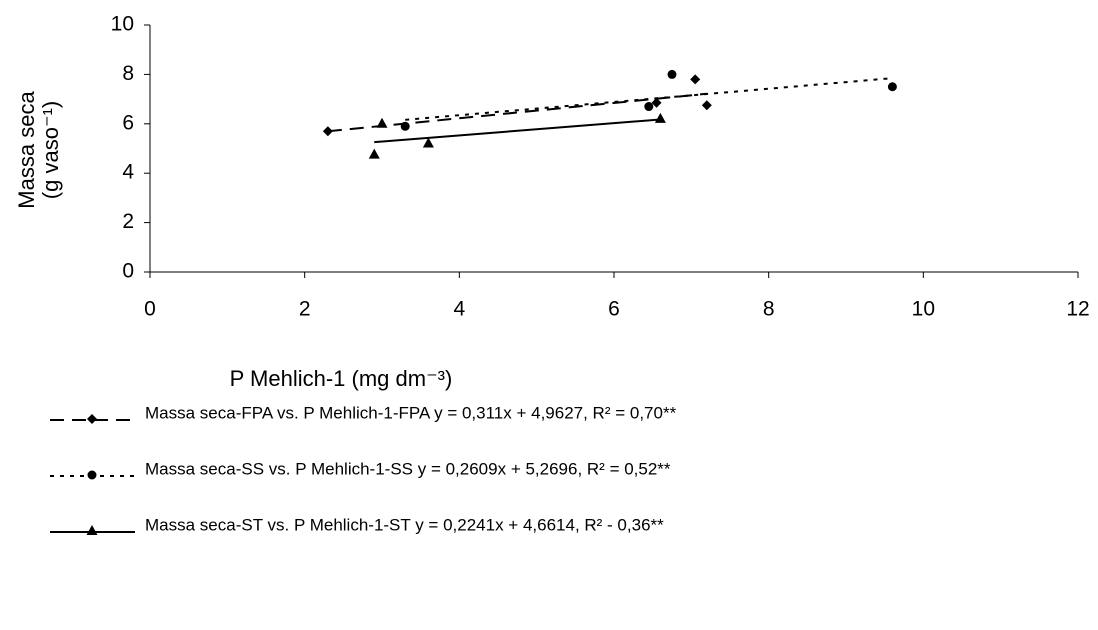  Describe the element at coordinates (305, 309) in the screenshot. I see `x-tick-label: 2` at that location.